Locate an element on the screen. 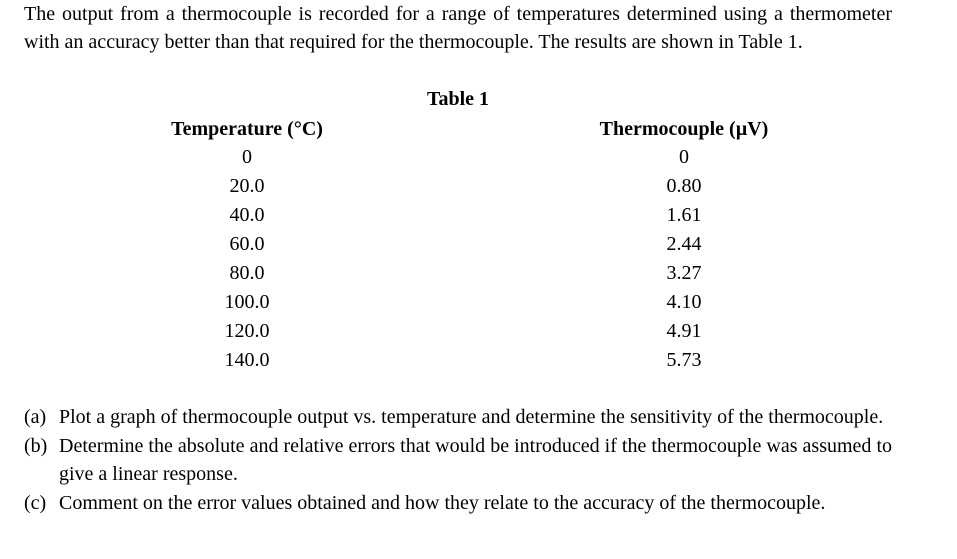 The height and width of the screenshot is (559, 957). question-marker: (c) is located at coordinates (35, 502).